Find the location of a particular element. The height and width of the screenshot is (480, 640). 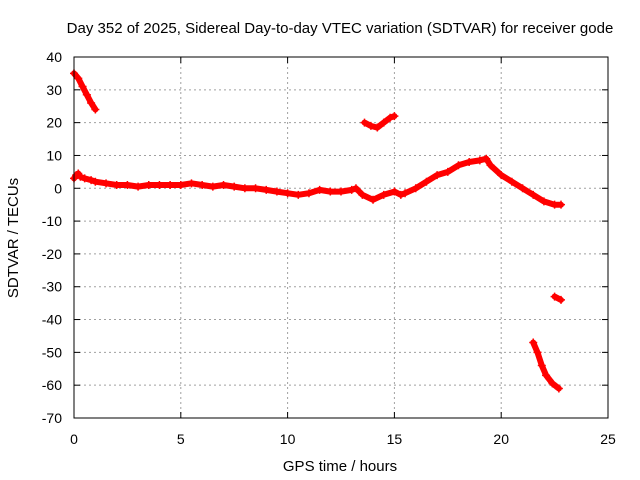

x-tick-label: 10 is located at coordinates (288, 439).